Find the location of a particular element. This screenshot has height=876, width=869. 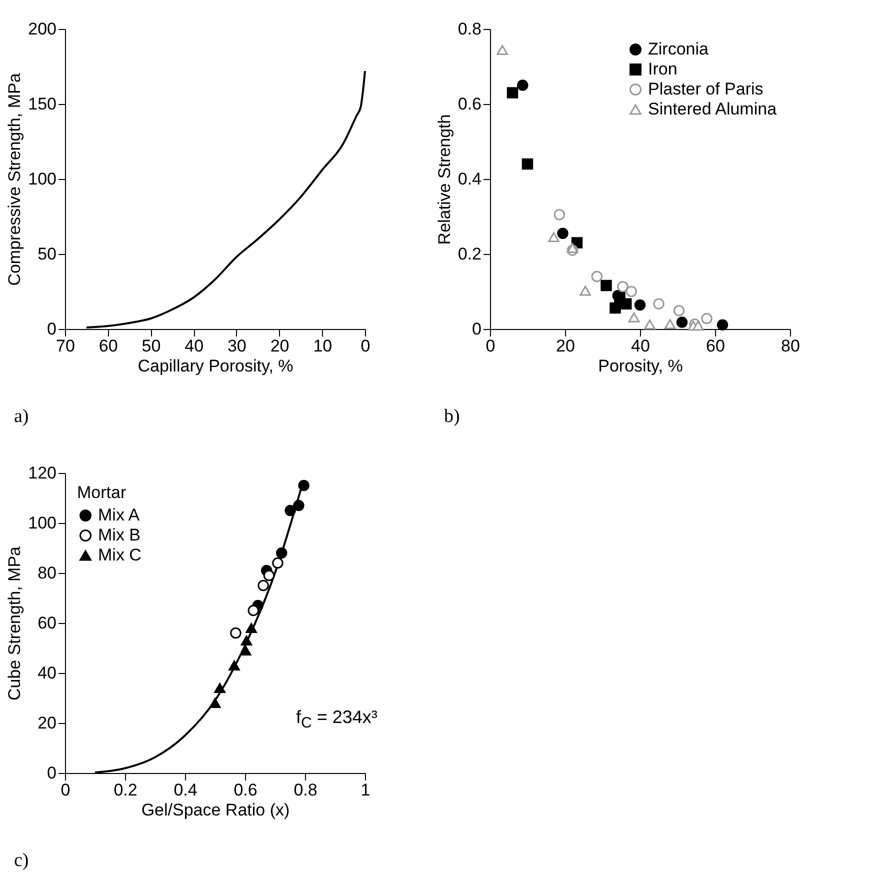

x-axis-title: Gel/Space Ratio (x) is located at coordinates (215, 810).